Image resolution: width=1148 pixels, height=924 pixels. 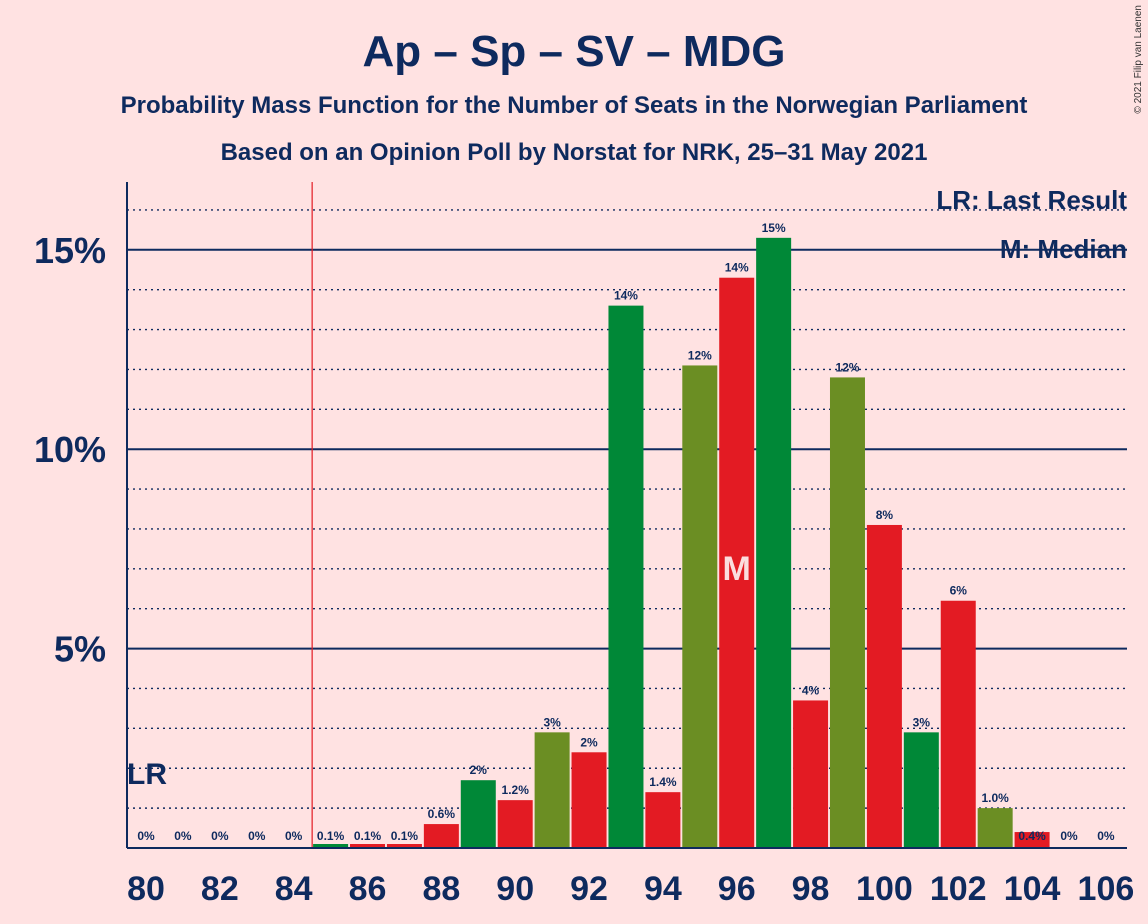 I want to click on median-marker: M, so click(x=737, y=569).